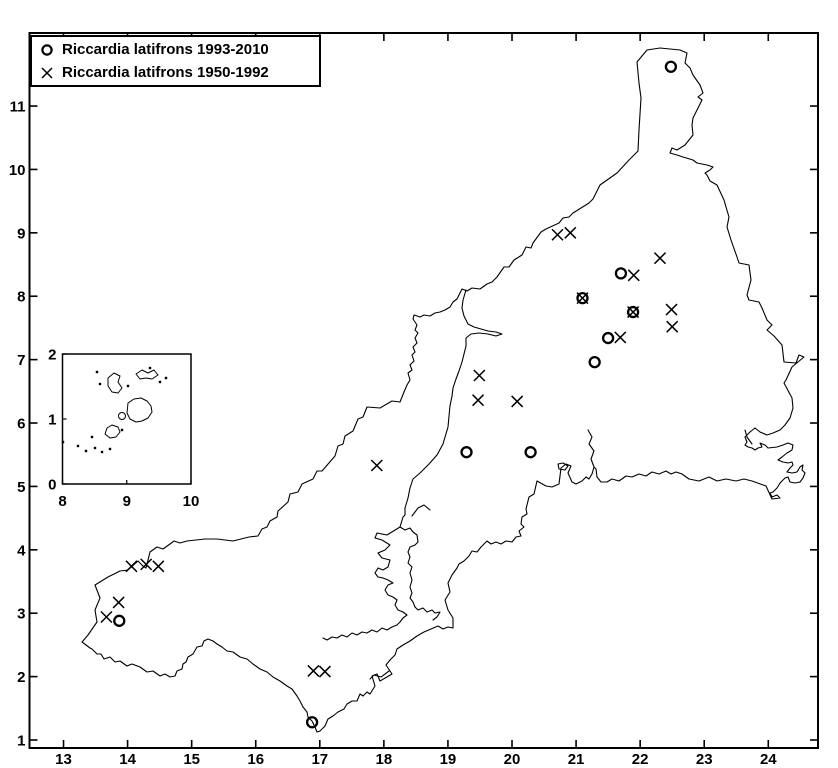  I want to click on x-tick-label: 17, so click(319, 759).